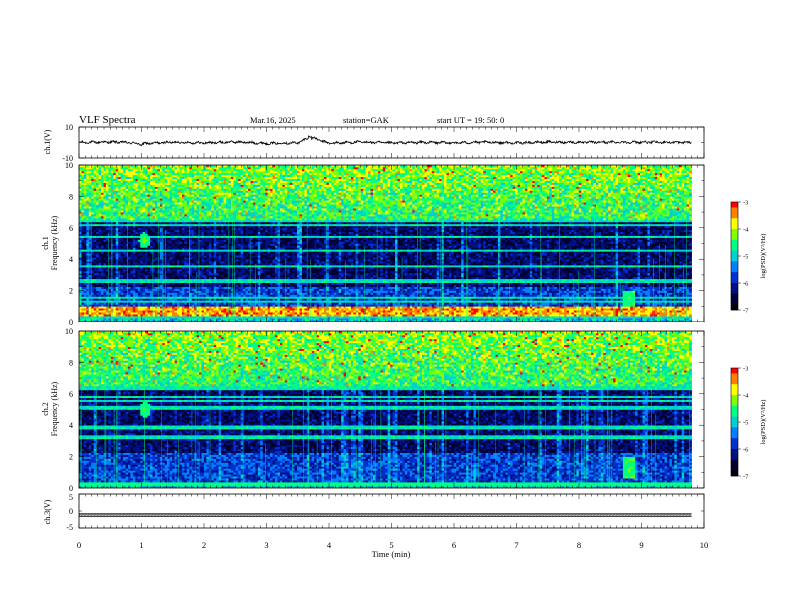  I want to click on ch2-colorbar-ticks: -3 -4 -5 -6 -7, so click(743, 423).